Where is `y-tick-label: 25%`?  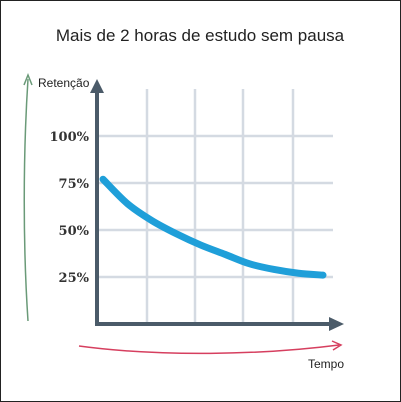 y-tick-label: 25% is located at coordinates (74, 278).